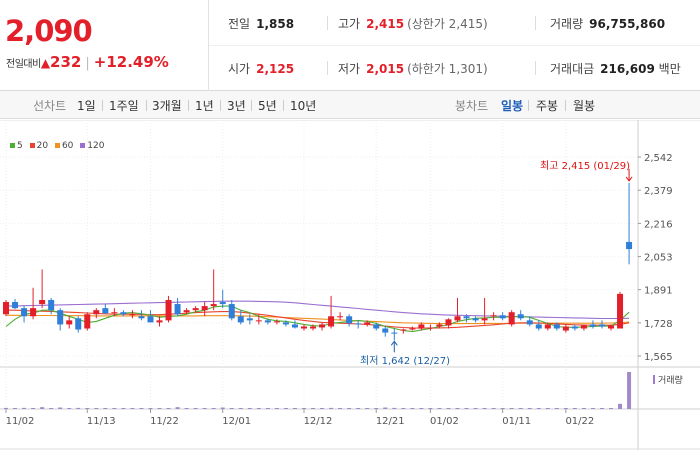  I want to click on volume-cell: 거래량 96,755,860, so click(607, 23).